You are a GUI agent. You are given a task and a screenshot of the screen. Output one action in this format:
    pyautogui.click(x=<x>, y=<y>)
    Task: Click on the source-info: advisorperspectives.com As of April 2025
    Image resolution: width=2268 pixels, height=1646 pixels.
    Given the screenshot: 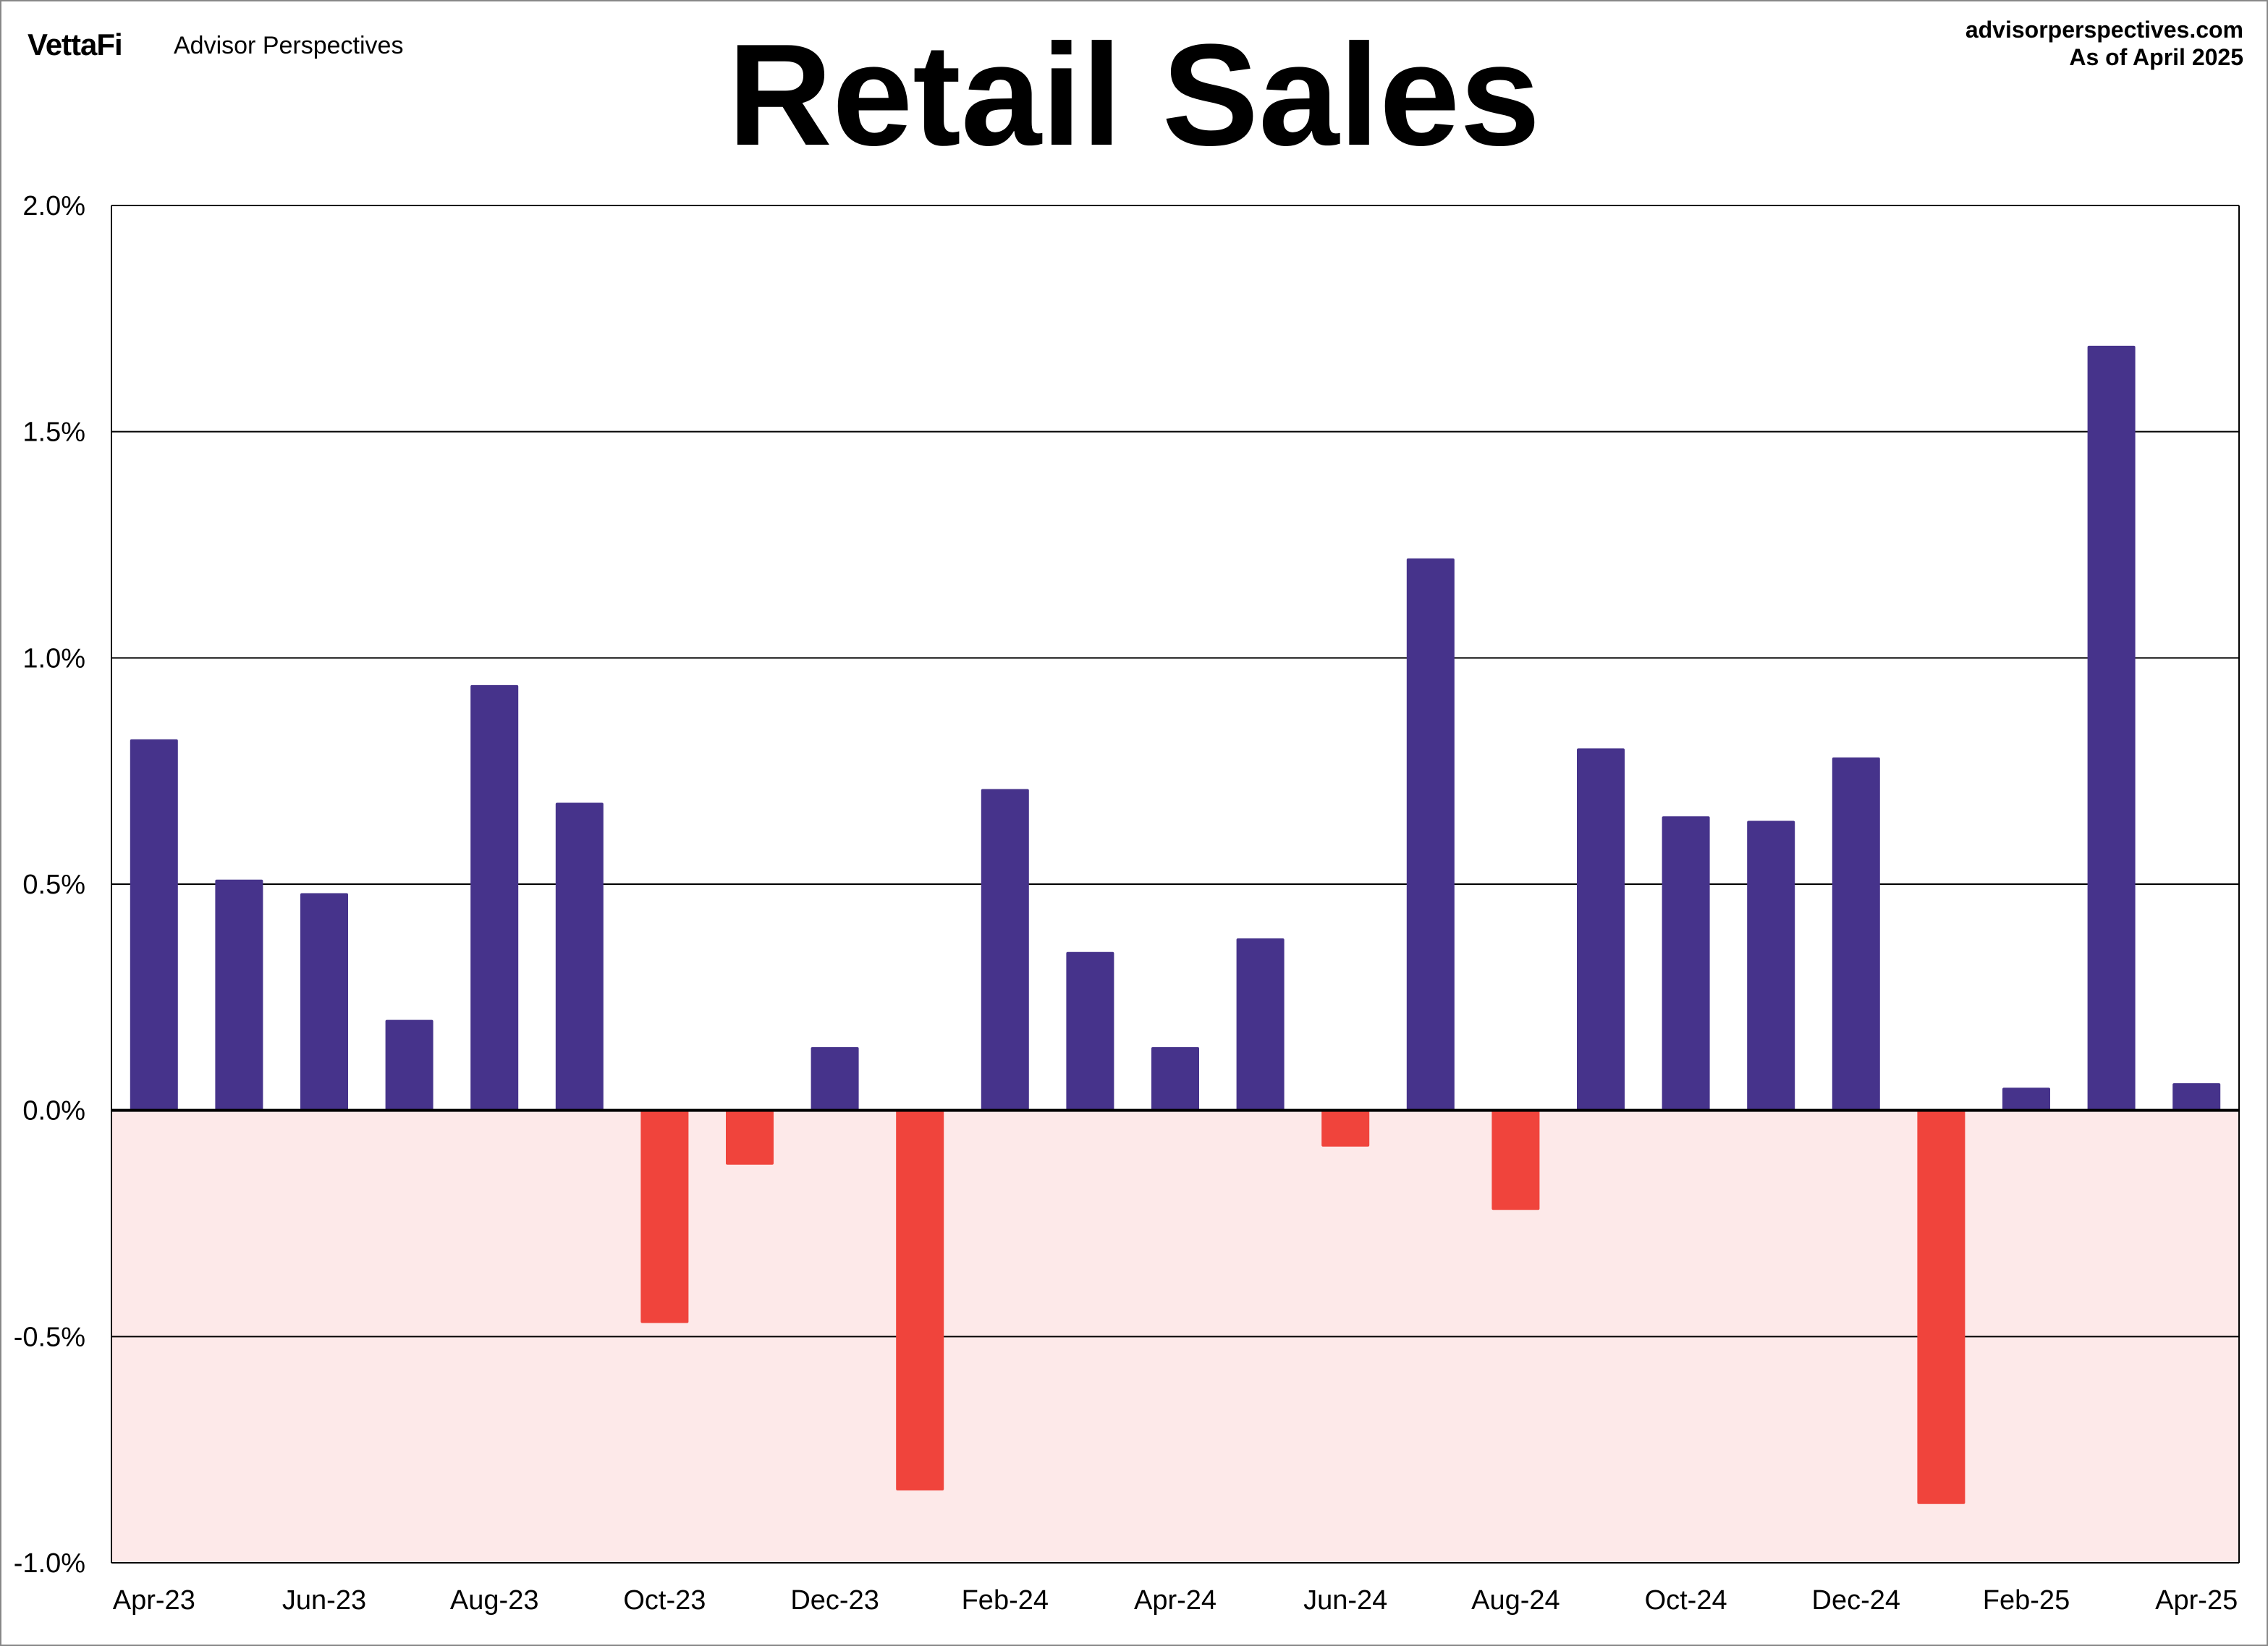 What is the action you would take?
    pyautogui.click(x=2104, y=43)
    